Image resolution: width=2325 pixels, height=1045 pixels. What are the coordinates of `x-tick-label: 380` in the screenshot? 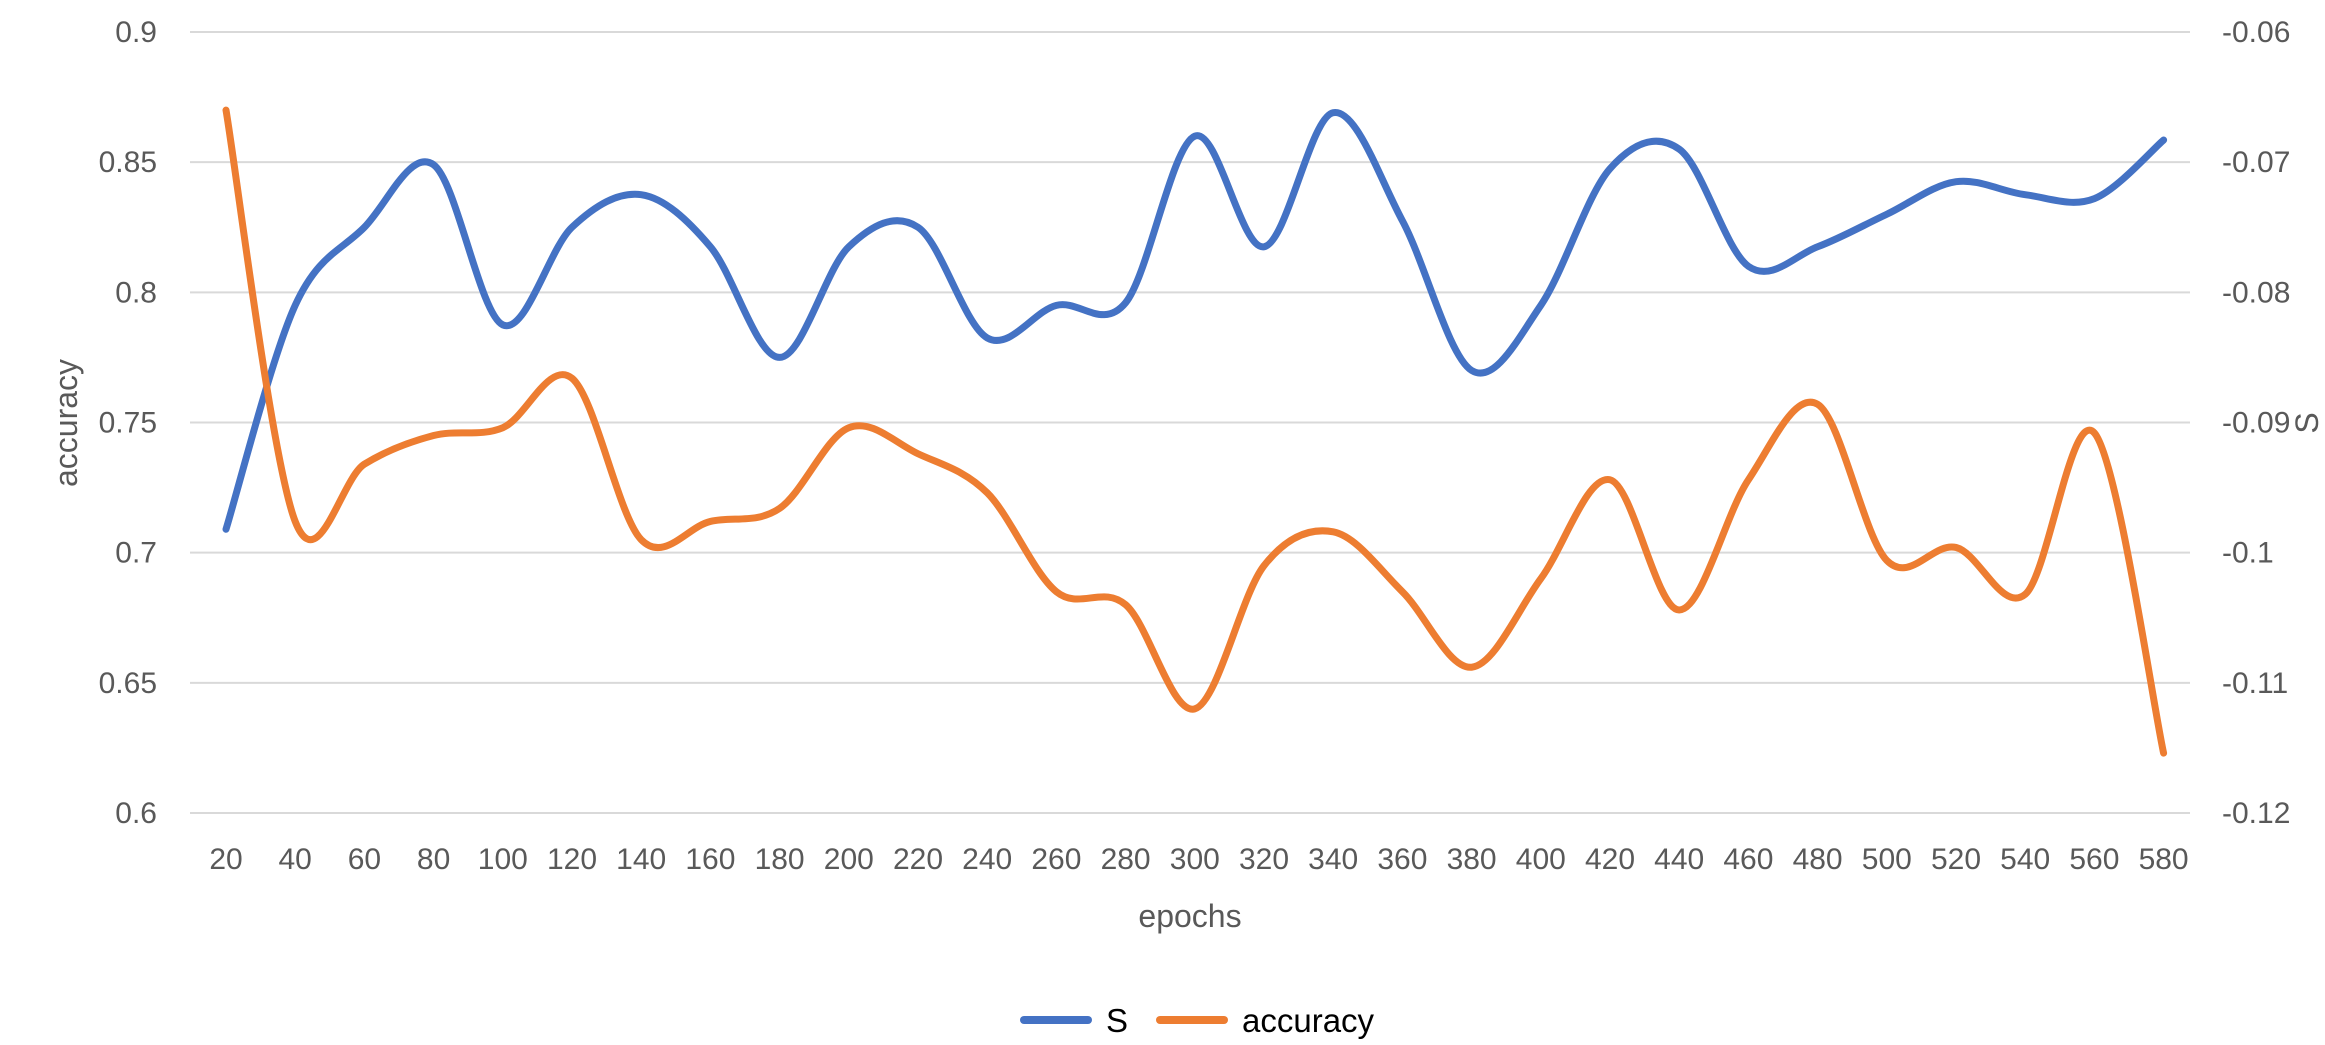 It's located at (1472, 859).